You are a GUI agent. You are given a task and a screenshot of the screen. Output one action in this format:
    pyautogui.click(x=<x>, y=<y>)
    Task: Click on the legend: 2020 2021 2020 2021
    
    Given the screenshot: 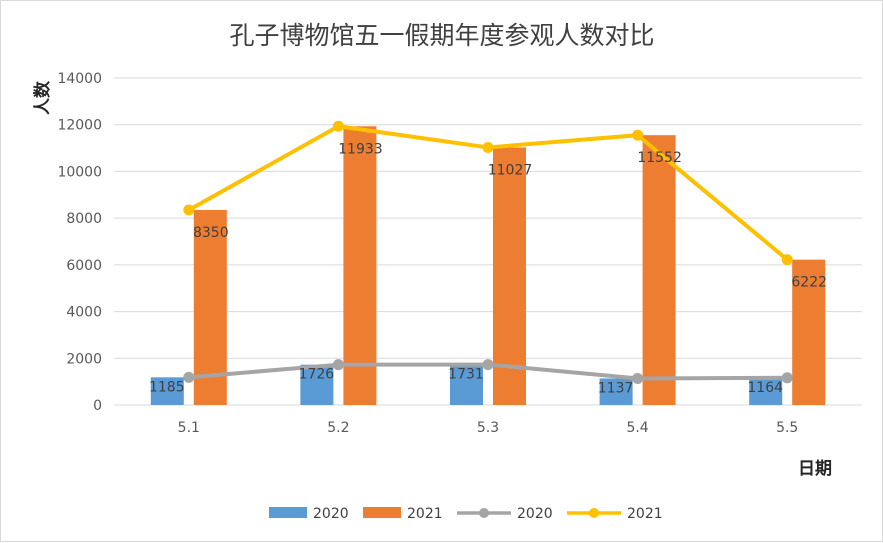 What is the action you would take?
    pyautogui.click(x=466, y=514)
    